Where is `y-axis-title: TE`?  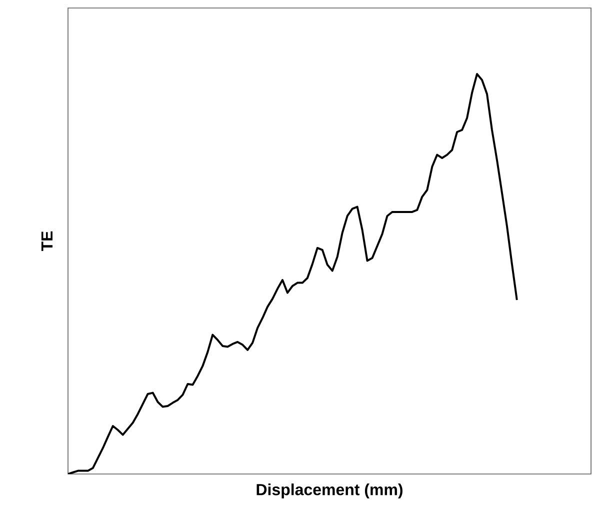 y-axis-title: TE is located at coordinates (46, 241).